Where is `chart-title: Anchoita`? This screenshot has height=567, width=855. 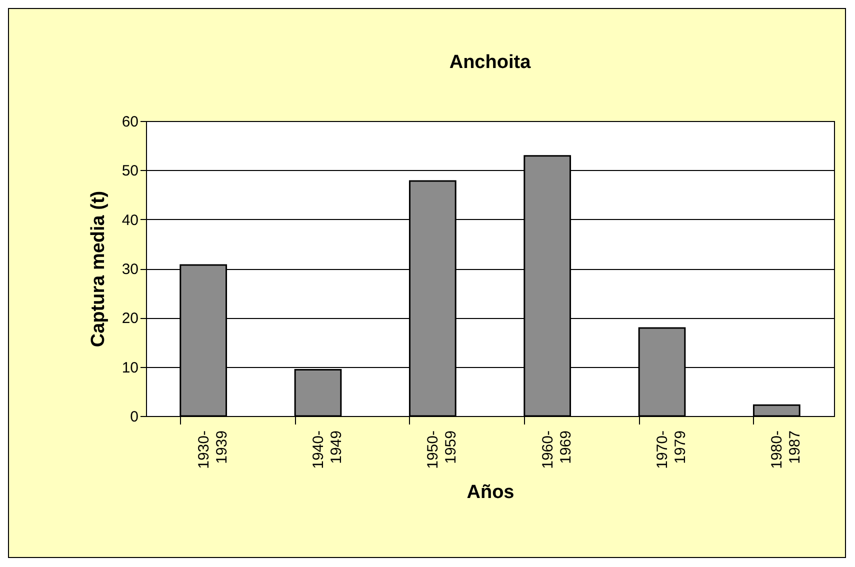
chart-title: Anchoita is located at coordinates (490, 62).